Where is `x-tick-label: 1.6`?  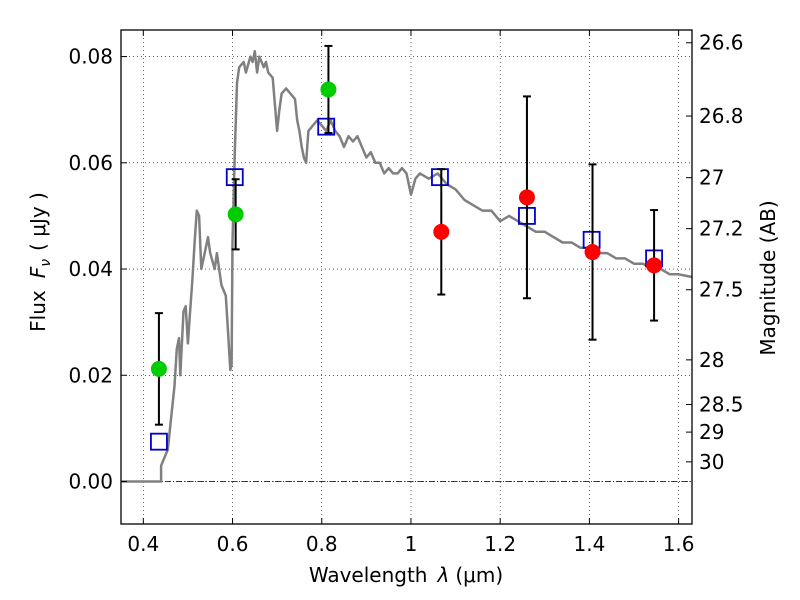 x-tick-label: 1.6 is located at coordinates (679, 544).